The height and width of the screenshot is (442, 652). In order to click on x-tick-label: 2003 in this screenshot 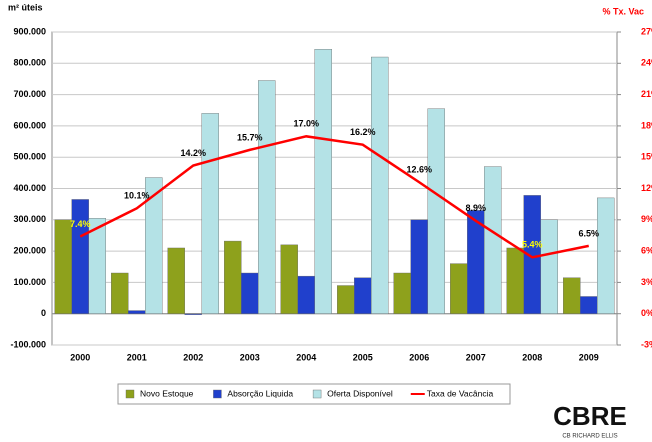, I will do `click(250, 357)`.